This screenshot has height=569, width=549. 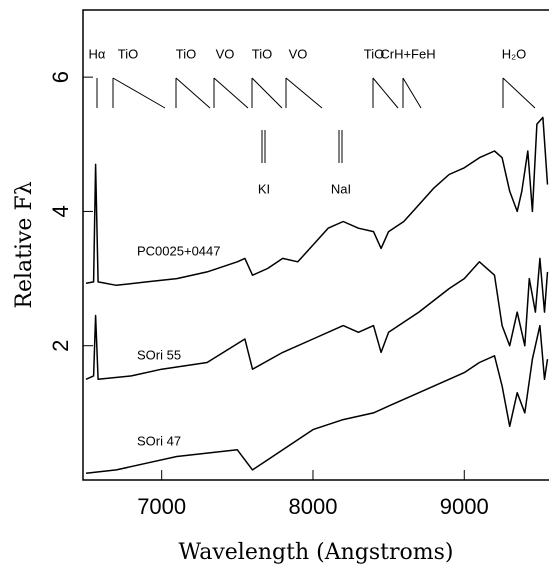 What do you see at coordinates (161, 506) in the screenshot?
I see `x-tick-label: 7000` at bounding box center [161, 506].